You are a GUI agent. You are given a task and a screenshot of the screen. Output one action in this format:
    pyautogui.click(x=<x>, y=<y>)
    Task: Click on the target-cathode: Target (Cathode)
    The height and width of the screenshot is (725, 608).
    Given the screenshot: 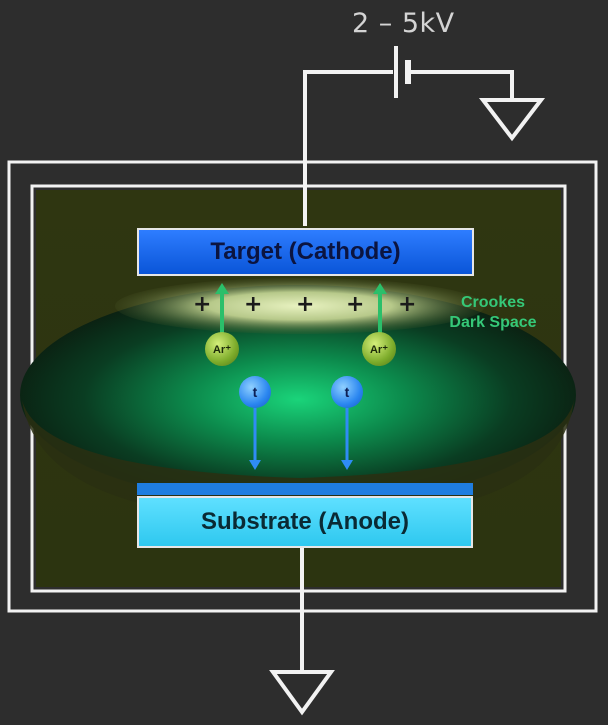 What is the action you would take?
    pyautogui.click(x=305, y=252)
    